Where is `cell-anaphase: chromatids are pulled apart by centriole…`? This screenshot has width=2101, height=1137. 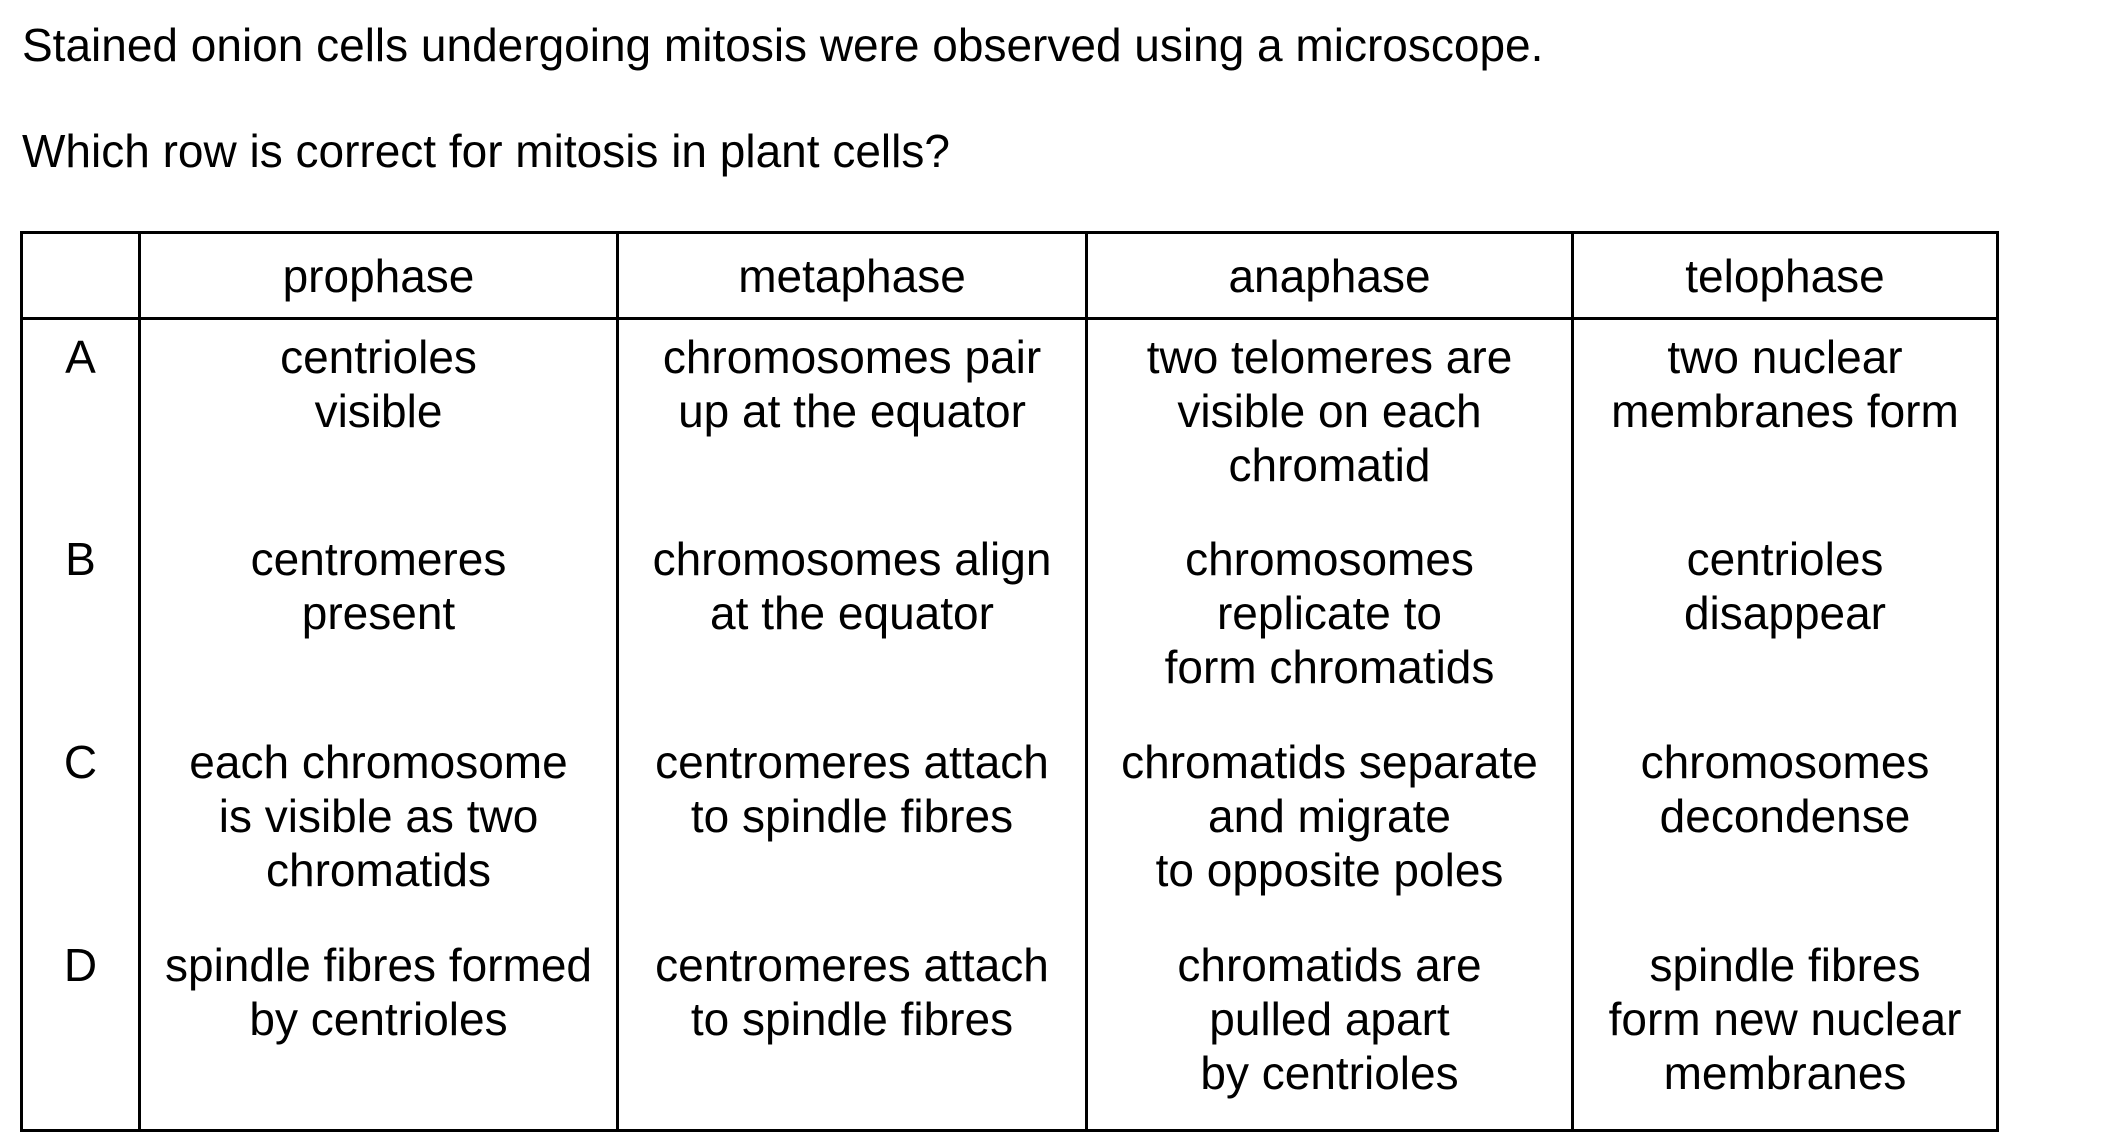 cell-anaphase: chromatids are pulled apart by centriole… is located at coordinates (1329, 1029).